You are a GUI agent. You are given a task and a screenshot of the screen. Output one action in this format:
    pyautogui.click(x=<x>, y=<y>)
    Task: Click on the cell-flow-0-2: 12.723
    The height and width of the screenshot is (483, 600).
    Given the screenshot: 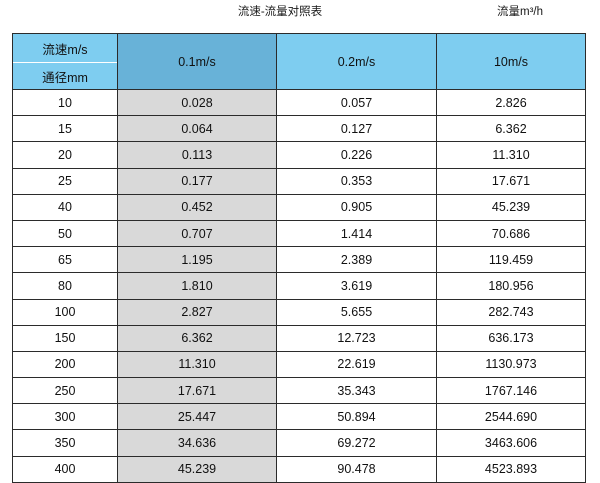 What is the action you would take?
    pyautogui.click(x=356, y=338)
    